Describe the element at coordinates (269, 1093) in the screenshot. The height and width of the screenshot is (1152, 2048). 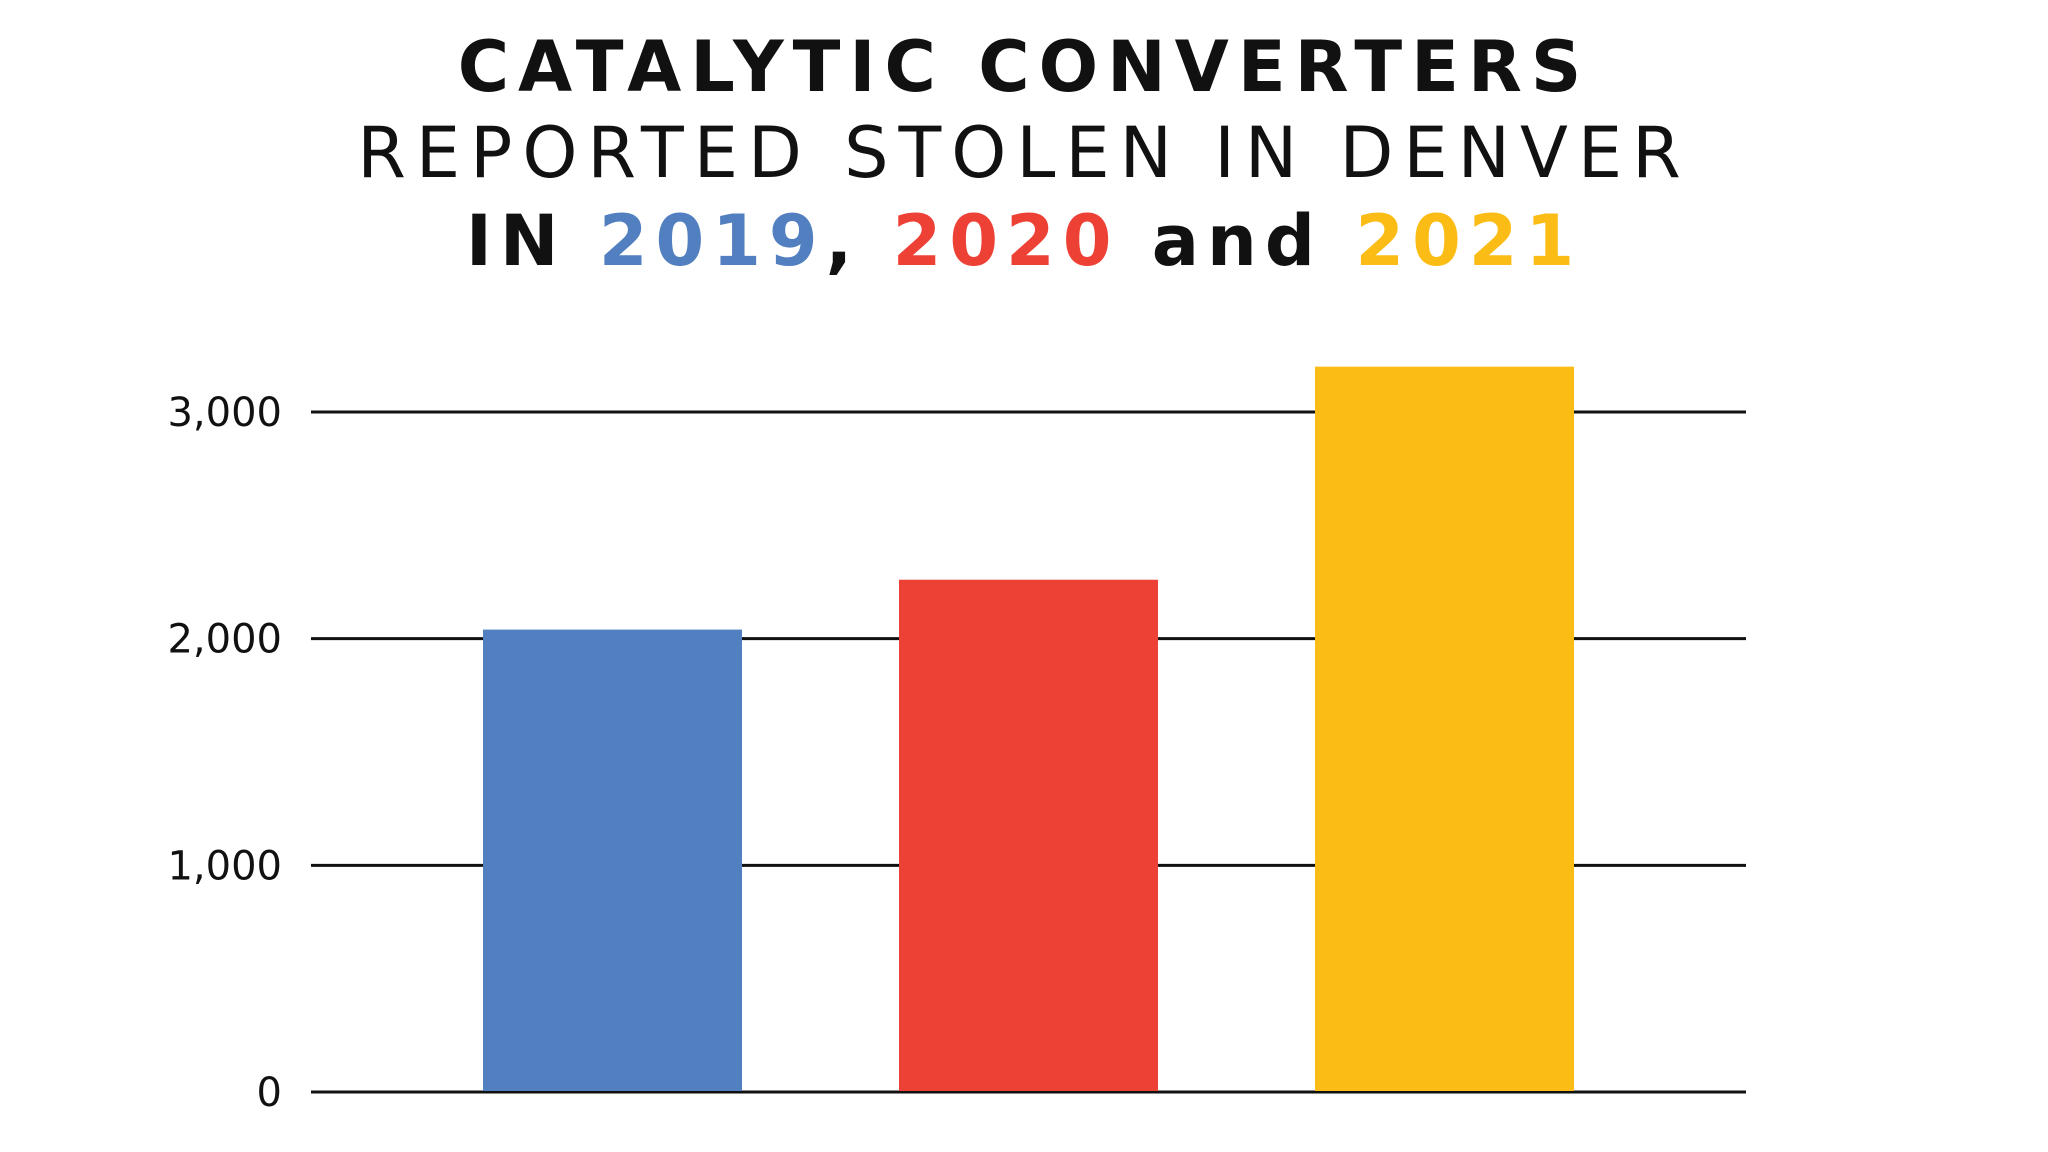
I see `y-tick-label: 0` at that location.